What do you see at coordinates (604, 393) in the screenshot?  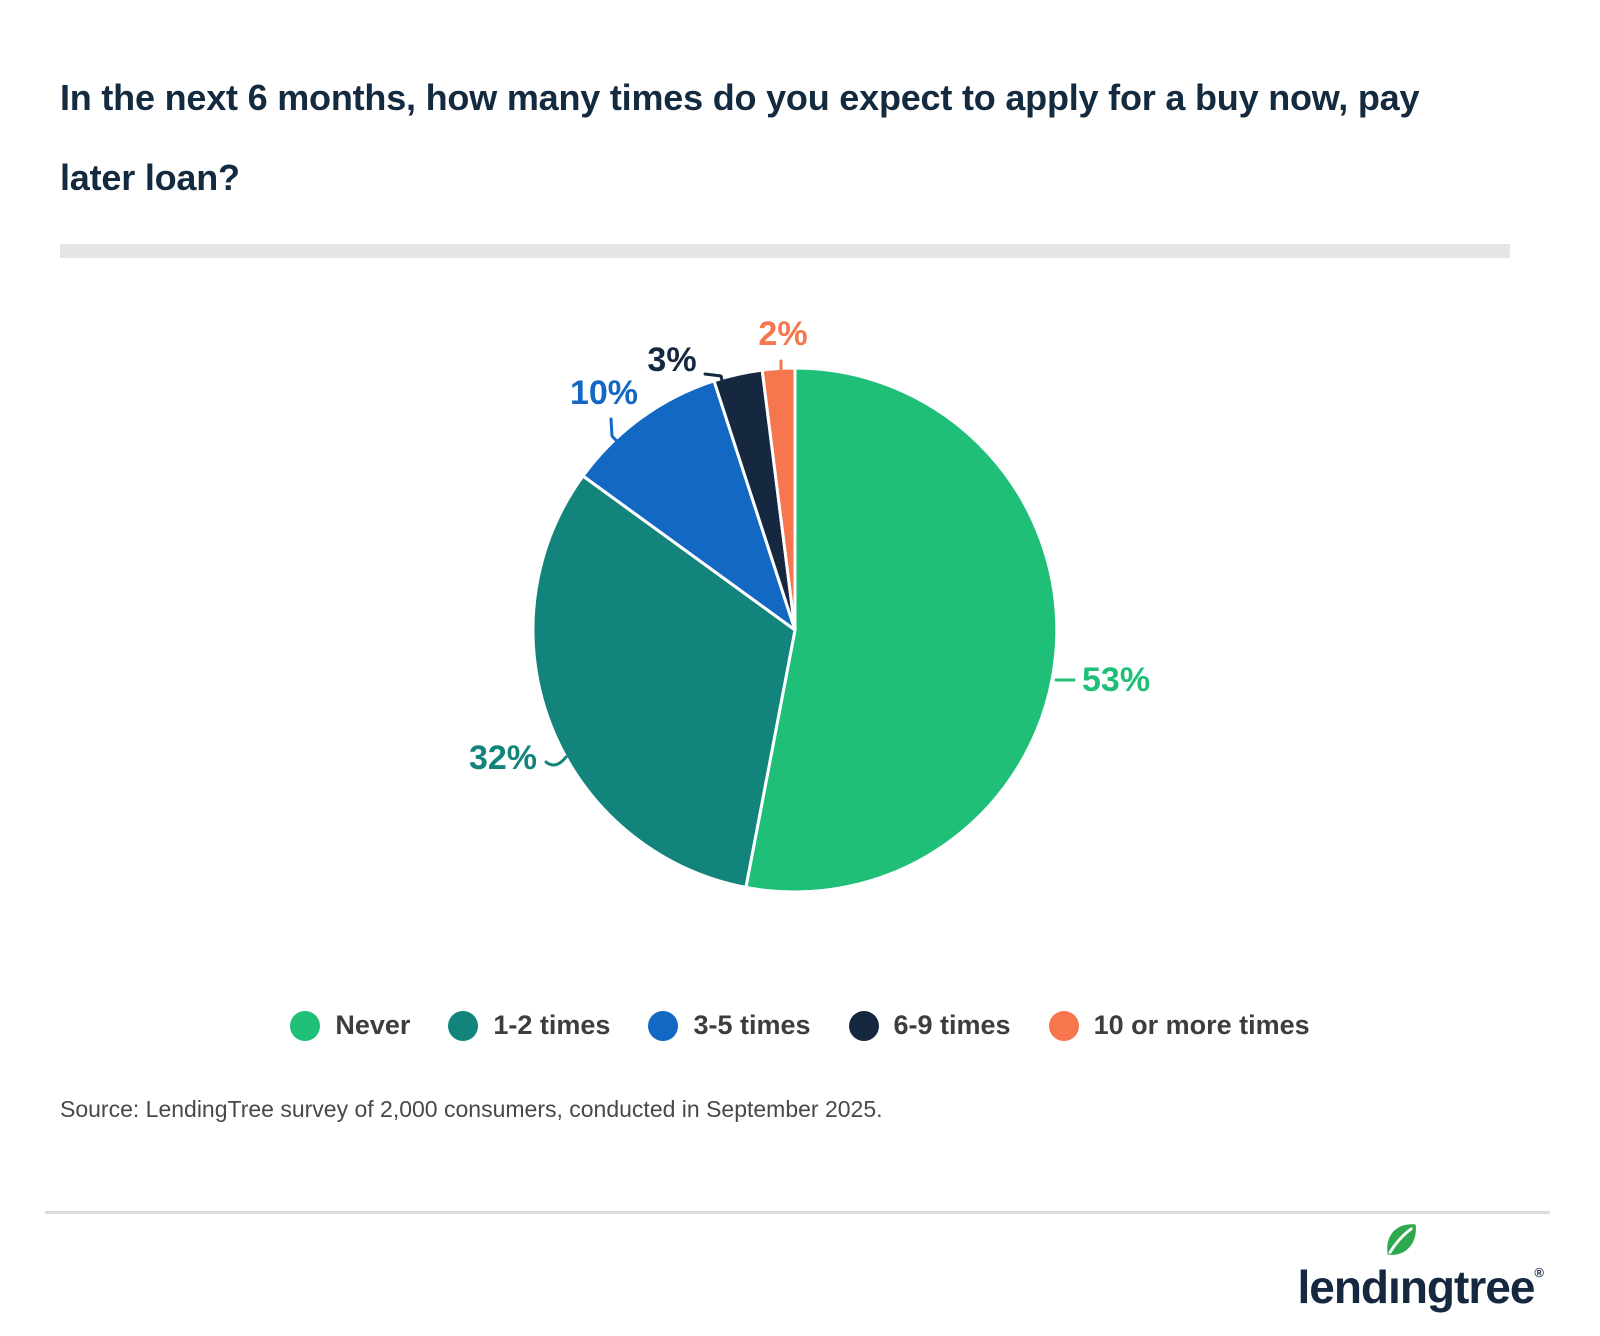 I see `data-label-3-5-times: 10%` at bounding box center [604, 393].